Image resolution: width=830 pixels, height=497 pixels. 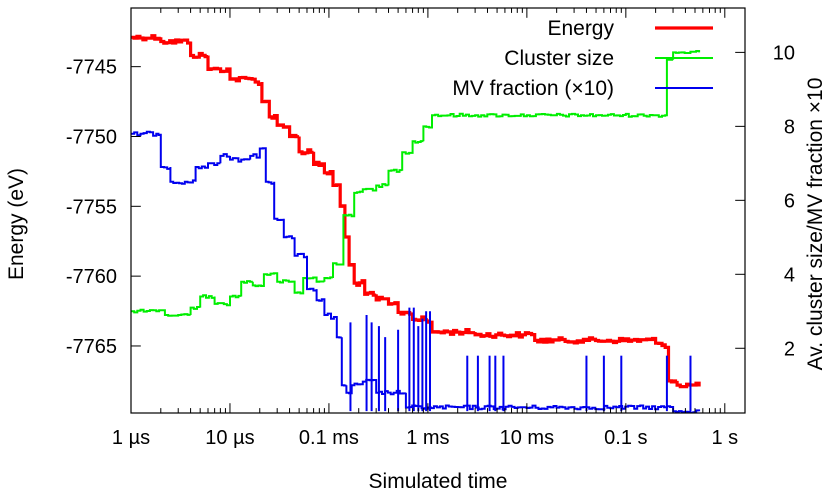 What do you see at coordinates (724, 438) in the screenshot?
I see `x-tick-label: 1 s` at bounding box center [724, 438].